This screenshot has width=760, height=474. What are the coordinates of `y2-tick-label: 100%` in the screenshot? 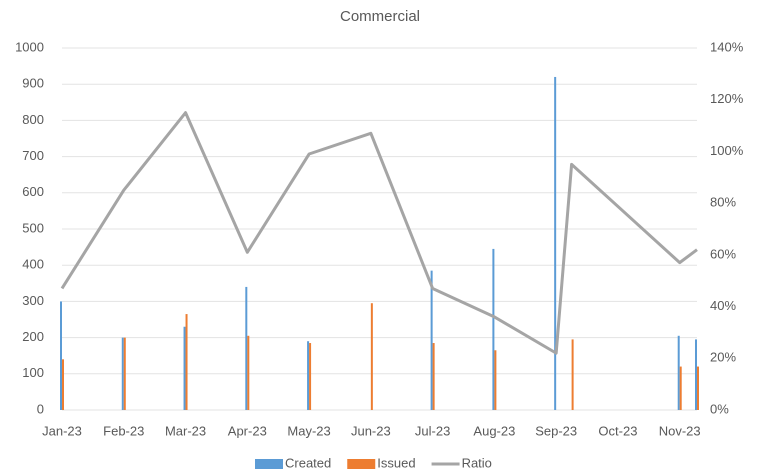 It's located at (727, 150).